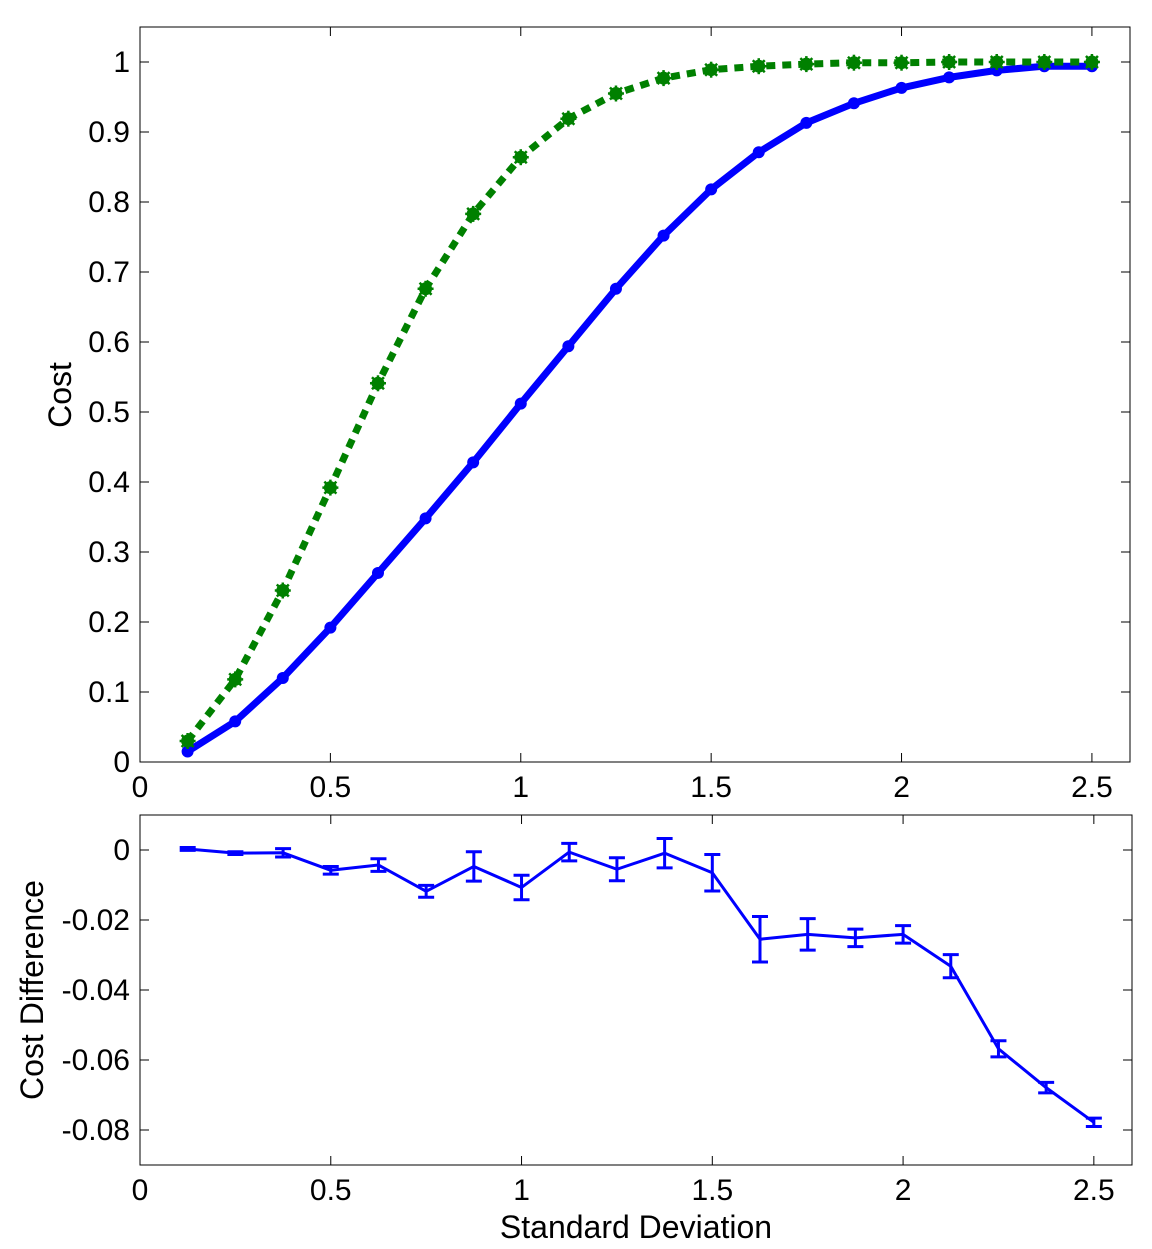 The height and width of the screenshot is (1249, 1152). What do you see at coordinates (109, 692) in the screenshot?
I see `top-y-tick-label: 0.1` at bounding box center [109, 692].